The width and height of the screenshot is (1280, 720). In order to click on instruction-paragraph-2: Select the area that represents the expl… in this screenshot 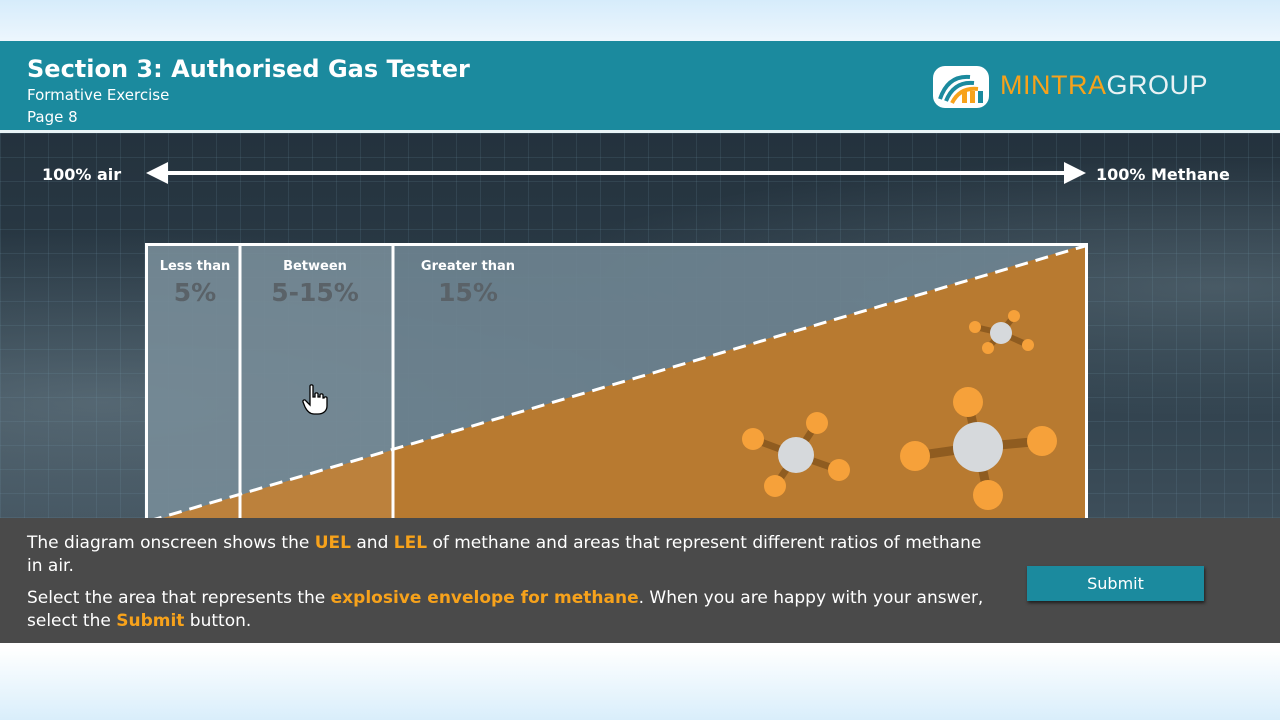, I will do `click(507, 610)`.